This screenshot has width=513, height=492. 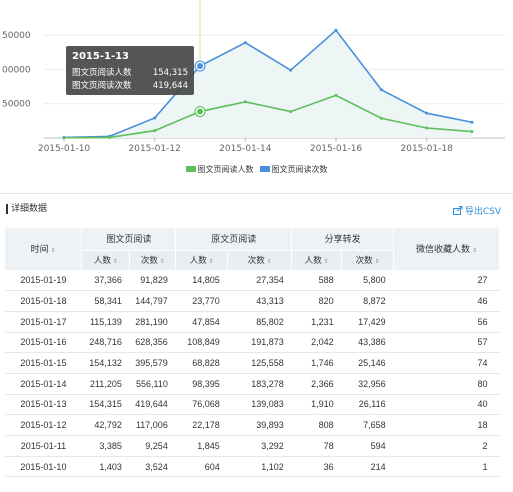 I want to click on table-cell: 808, so click(x=316, y=425).